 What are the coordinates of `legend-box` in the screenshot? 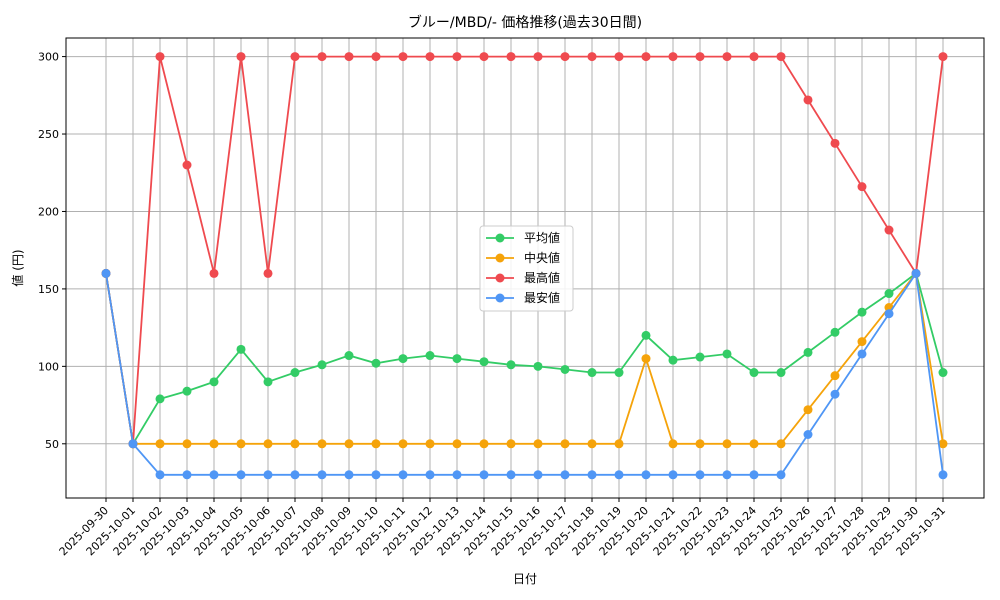 It's located at (526, 268).